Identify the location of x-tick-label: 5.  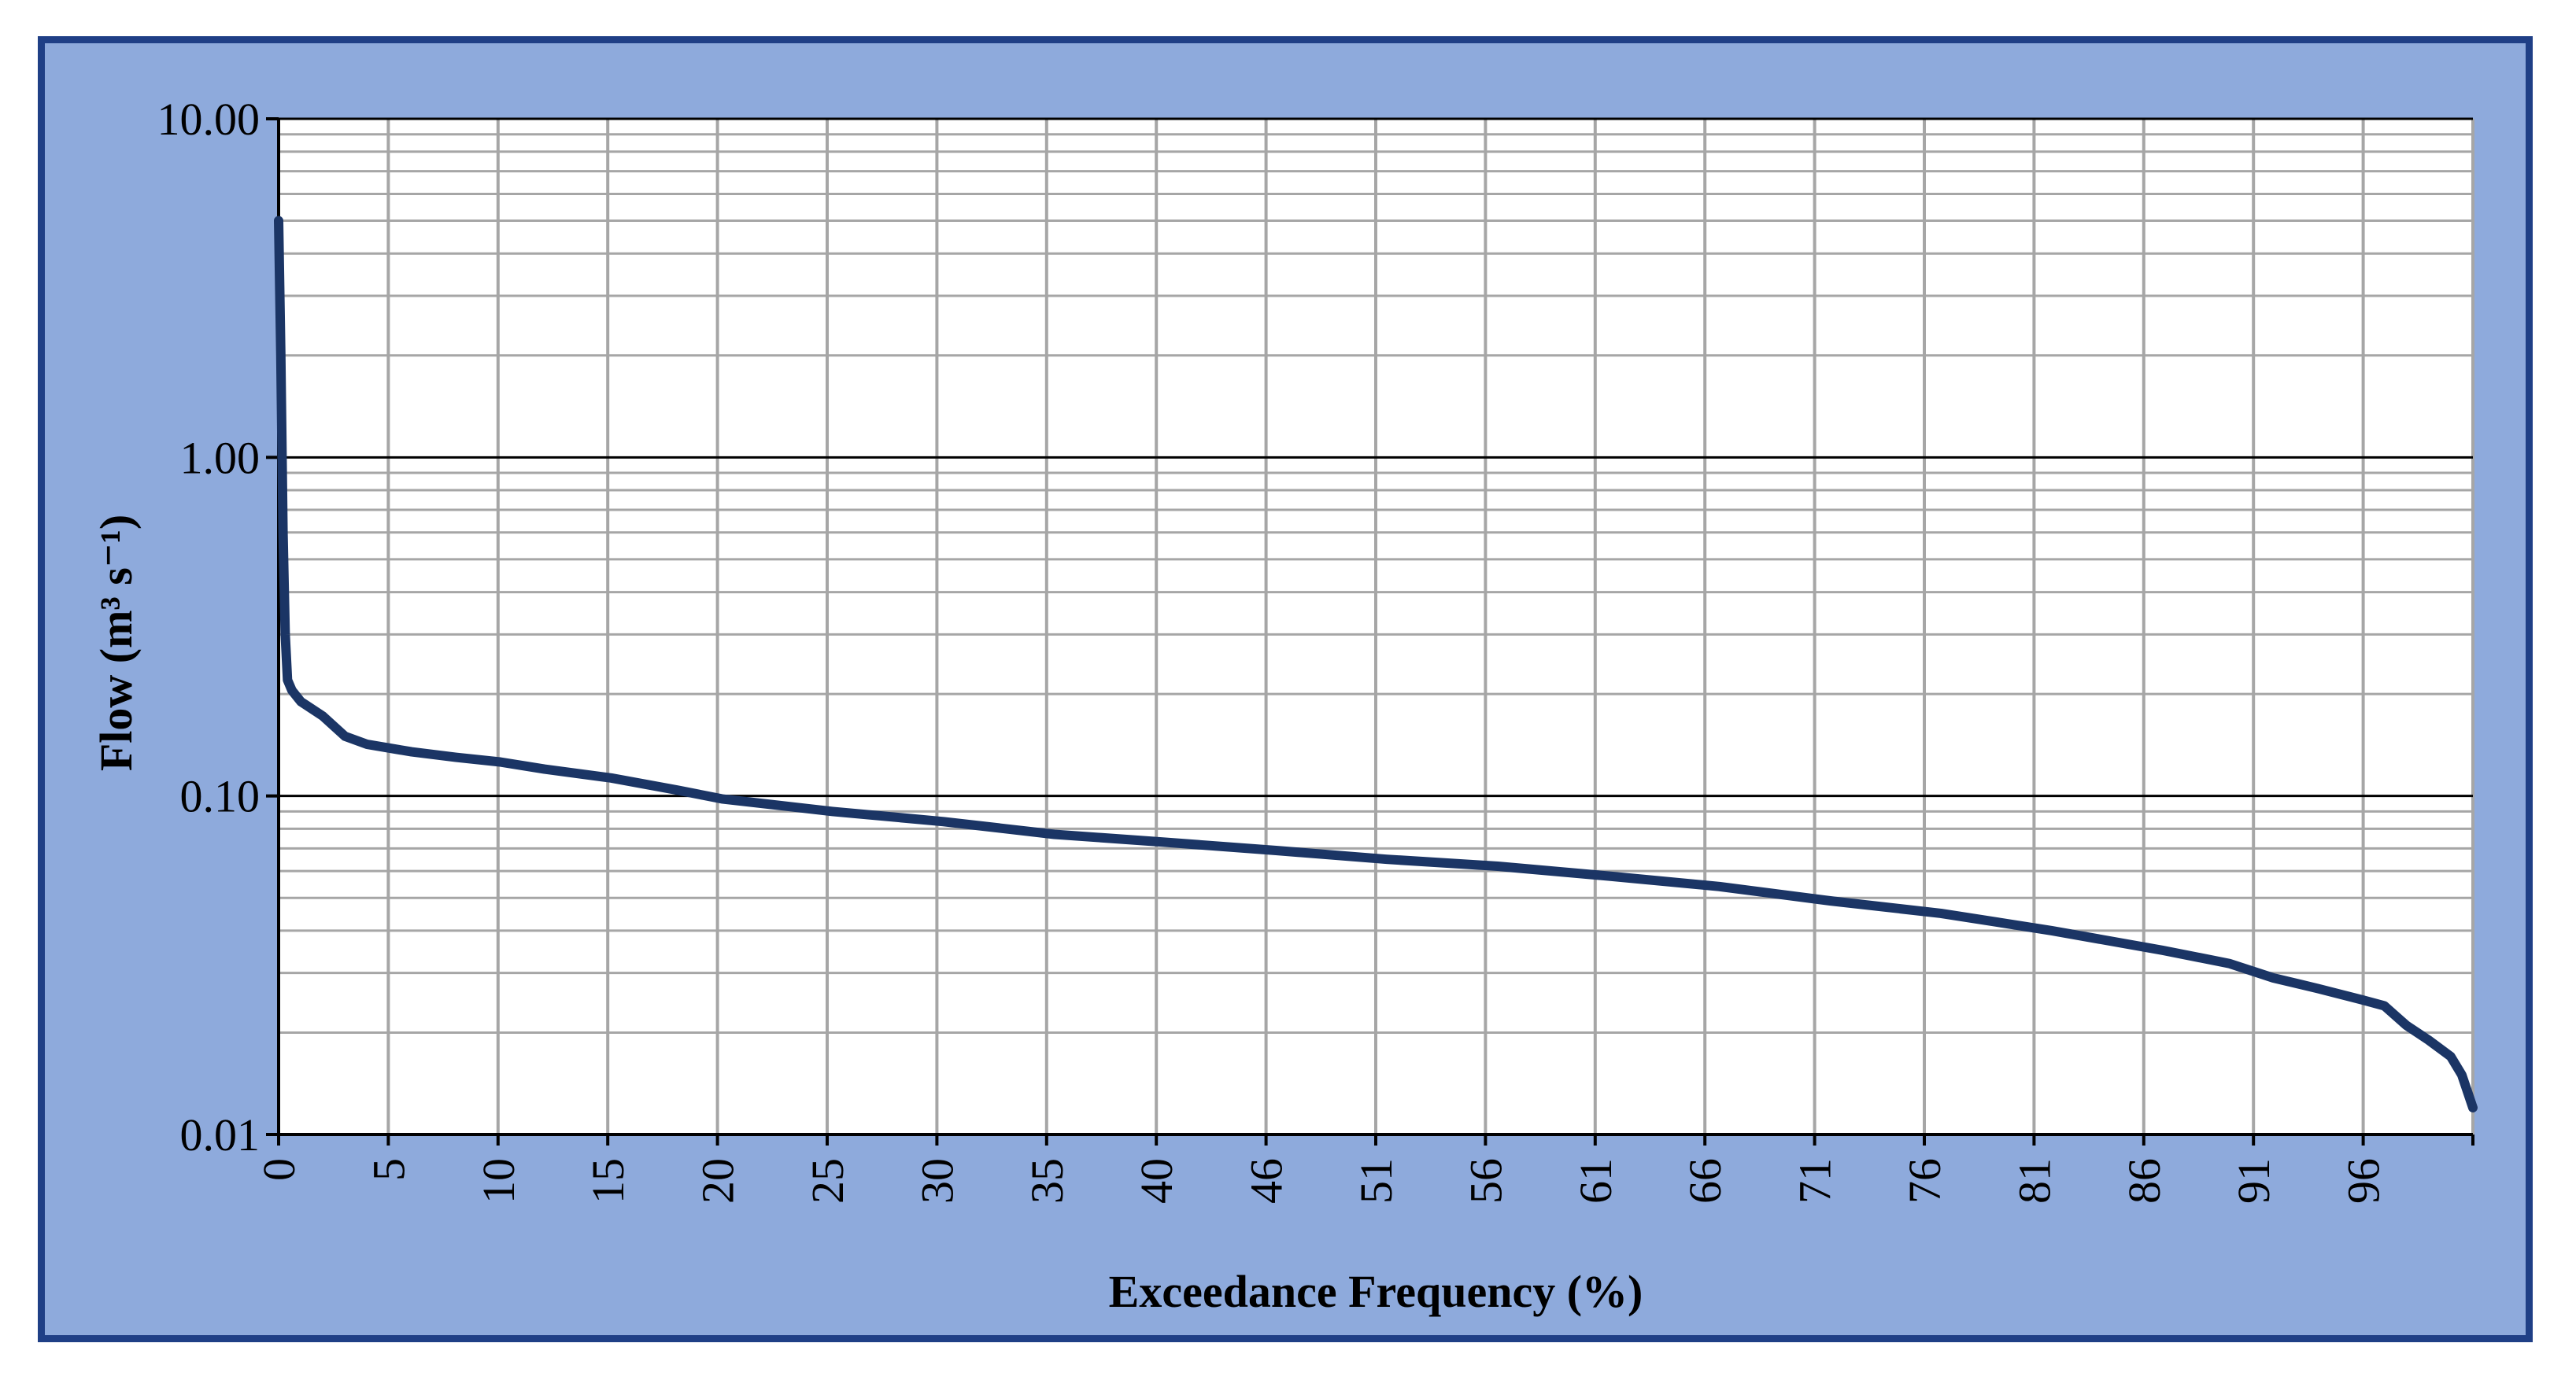
(388, 1169).